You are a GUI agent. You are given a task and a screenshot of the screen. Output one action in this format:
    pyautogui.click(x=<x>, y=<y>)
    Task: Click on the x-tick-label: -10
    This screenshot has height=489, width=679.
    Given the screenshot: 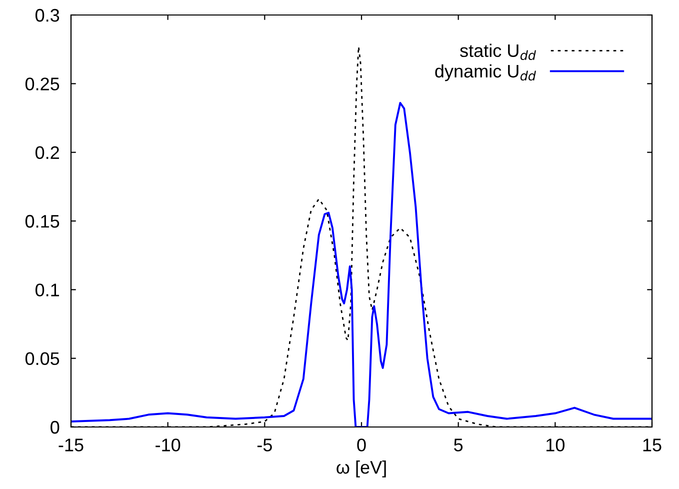 What is the action you would take?
    pyautogui.click(x=168, y=445)
    